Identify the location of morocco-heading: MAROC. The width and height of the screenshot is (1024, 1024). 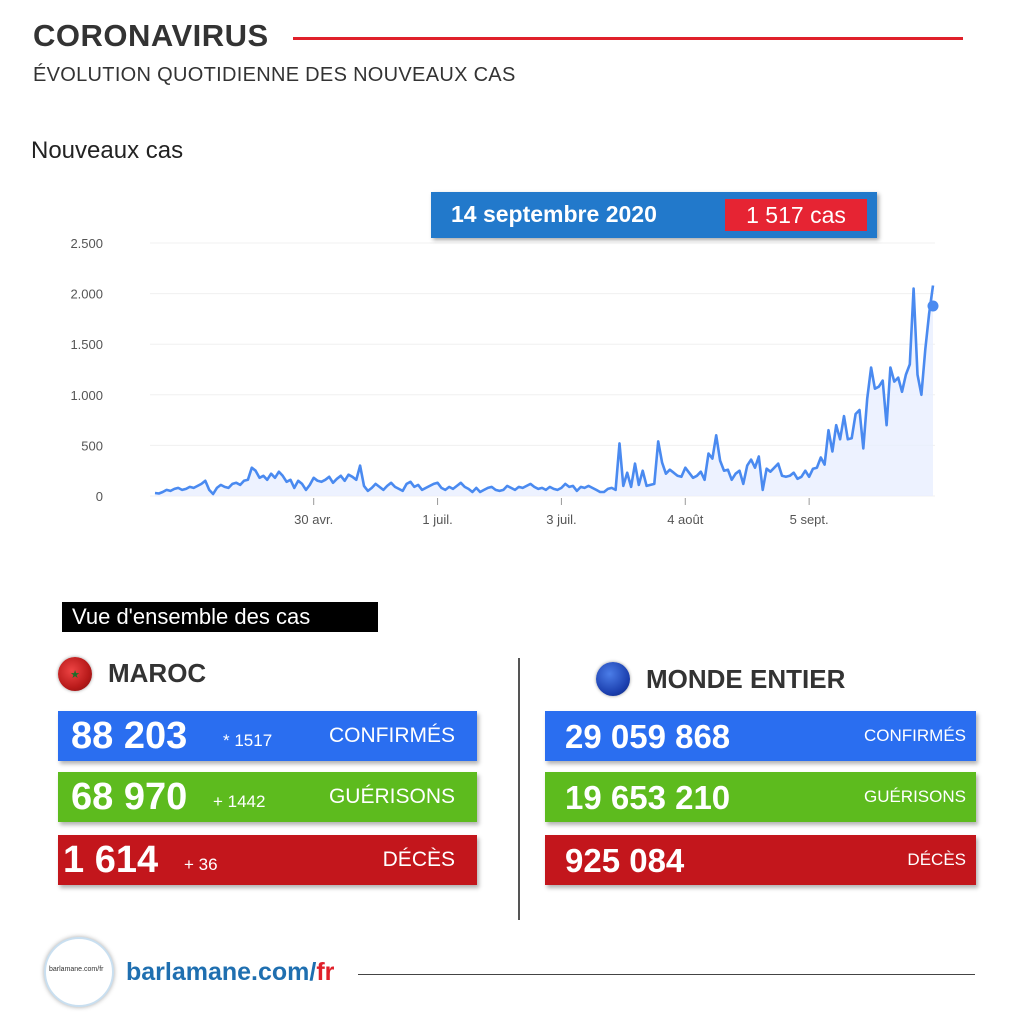
(157, 673).